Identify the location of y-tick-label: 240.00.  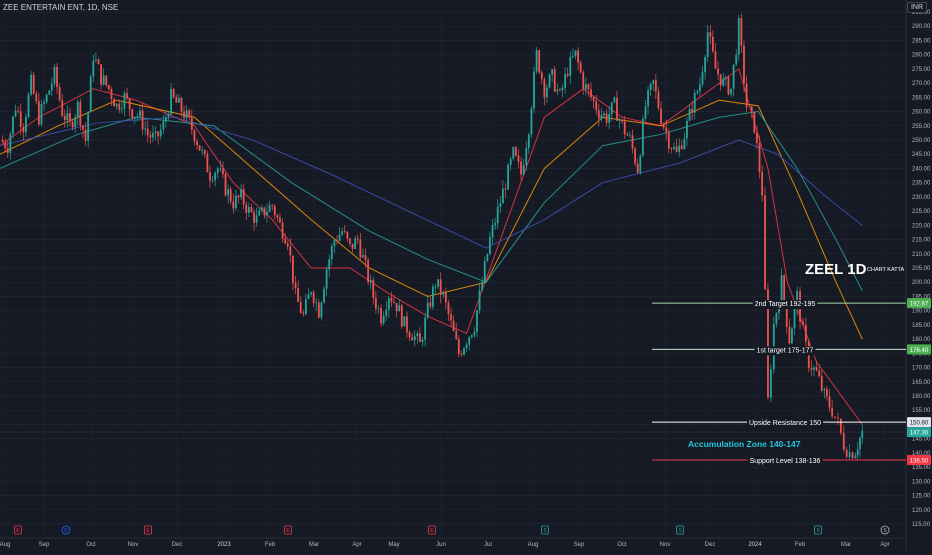
(921, 169).